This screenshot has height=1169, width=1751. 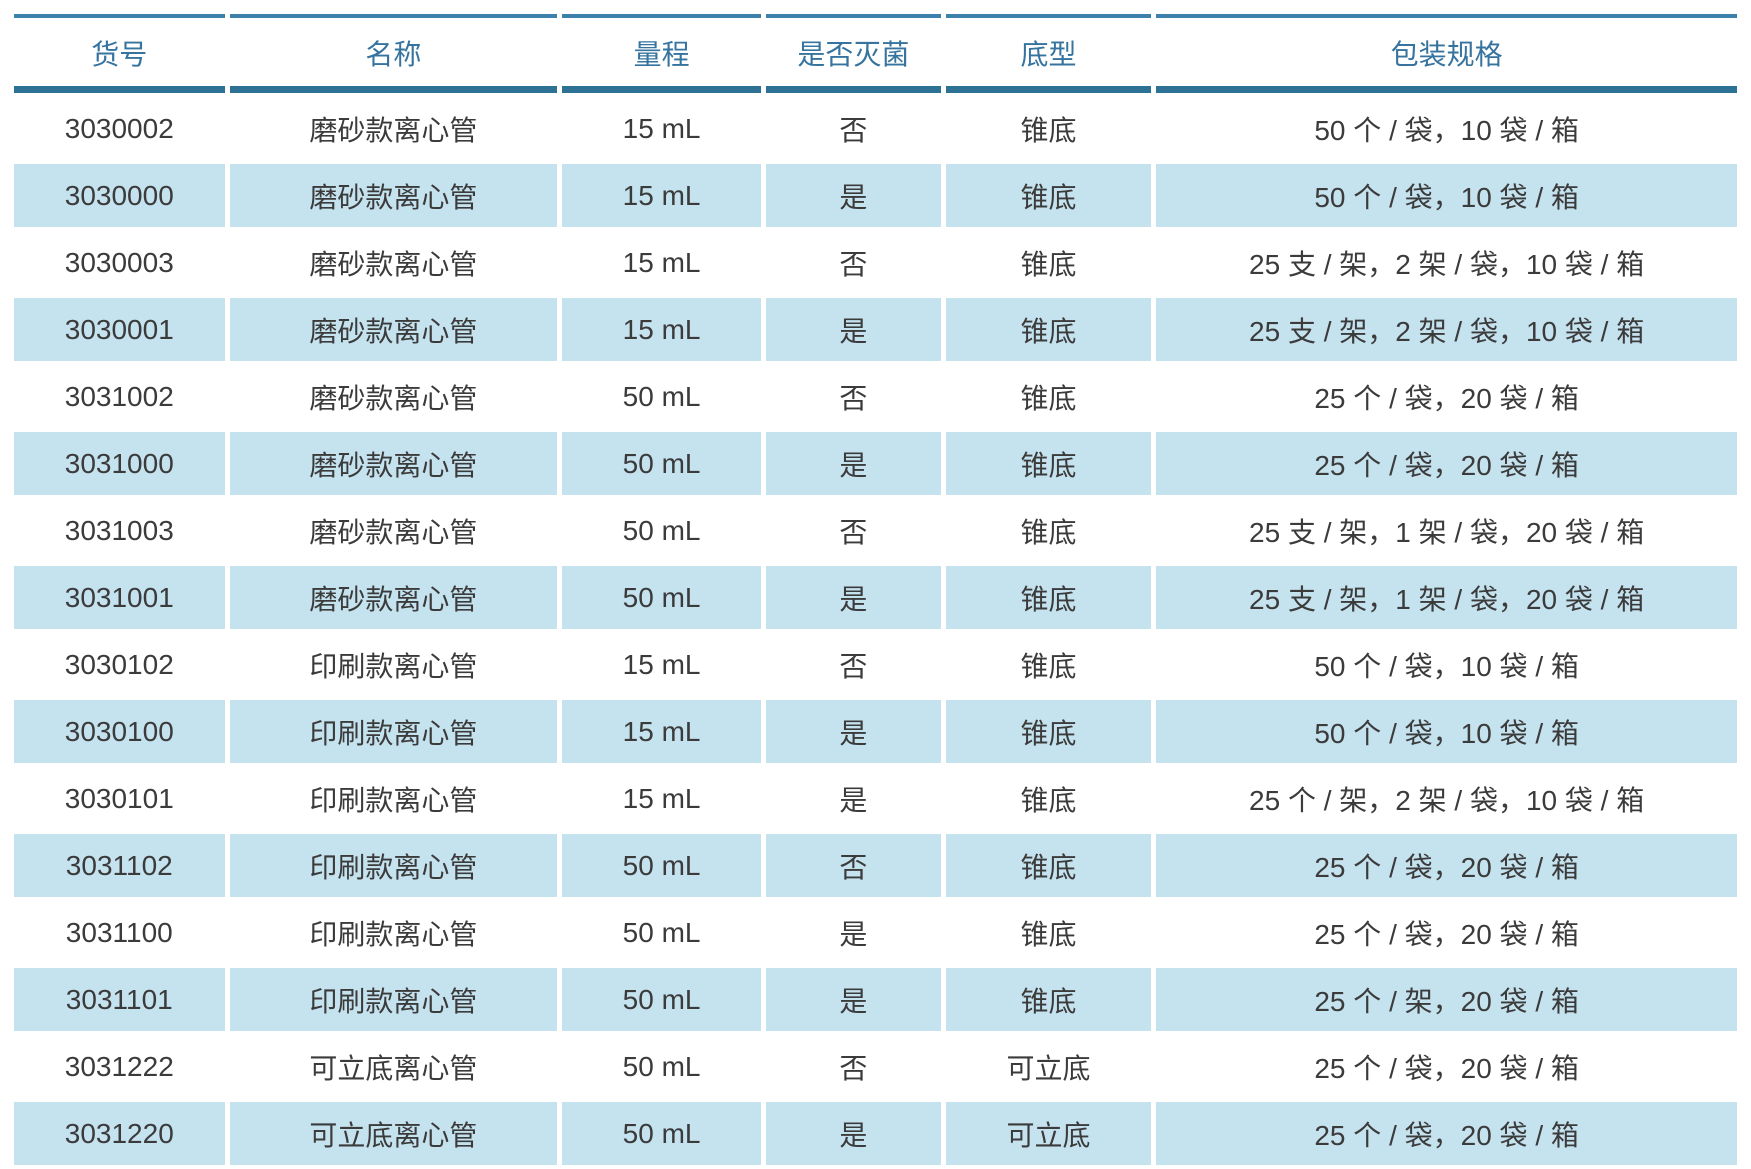 What do you see at coordinates (1446, 53) in the screenshot?
I see `header-packaging: 包装规格` at bounding box center [1446, 53].